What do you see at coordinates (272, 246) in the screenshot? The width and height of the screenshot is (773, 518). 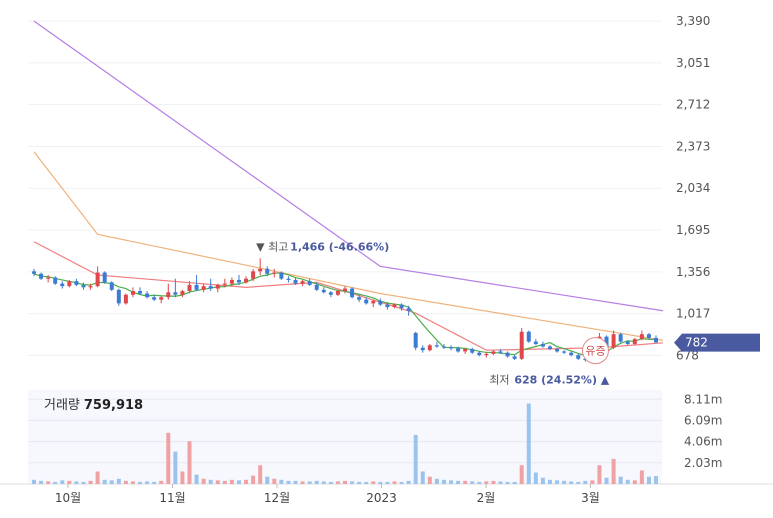 I see `high-marker-prefix: ▼ 최고` at bounding box center [272, 246].